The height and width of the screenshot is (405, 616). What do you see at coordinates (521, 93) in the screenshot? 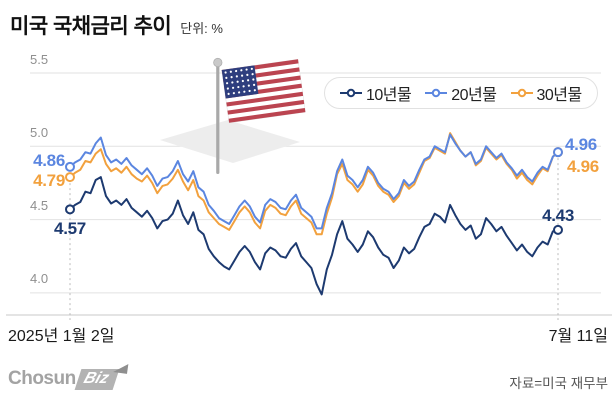
I see `legend-marker-30y-icon` at bounding box center [521, 93].